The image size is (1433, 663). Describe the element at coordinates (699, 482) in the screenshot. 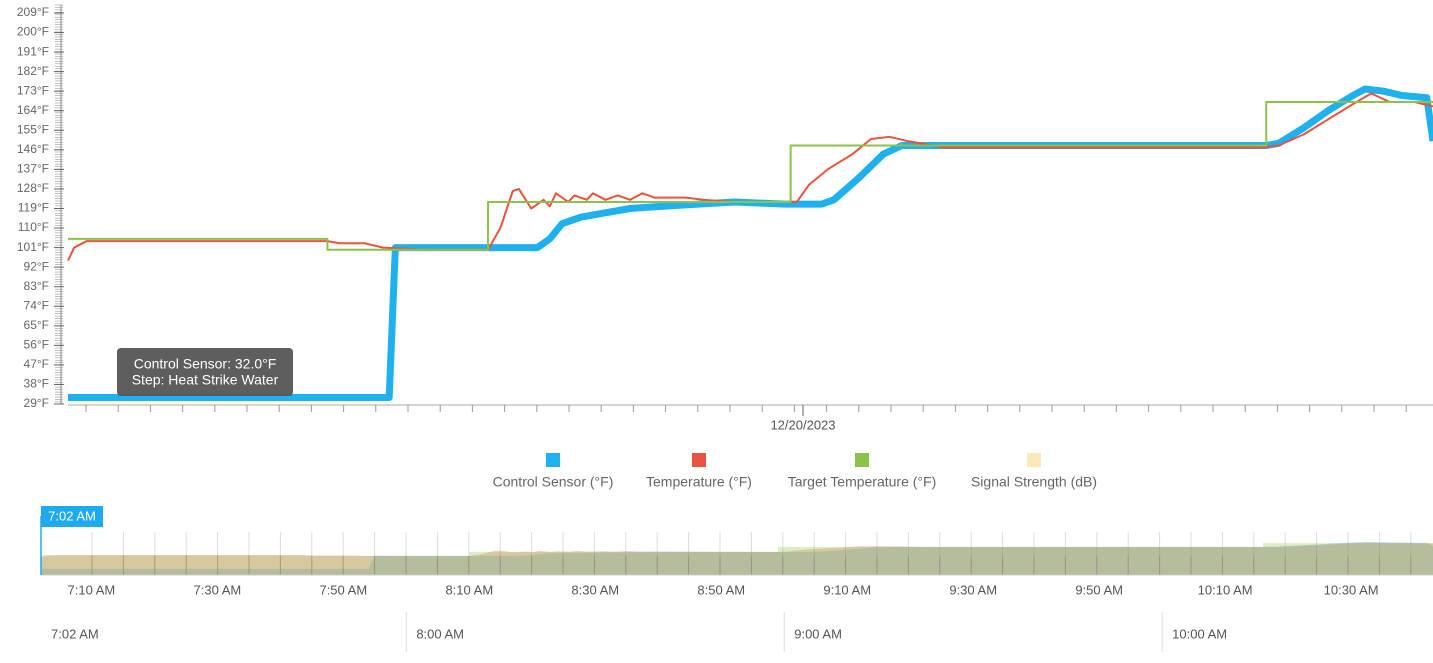

I see `legend-label: Temperature (°F)` at that location.